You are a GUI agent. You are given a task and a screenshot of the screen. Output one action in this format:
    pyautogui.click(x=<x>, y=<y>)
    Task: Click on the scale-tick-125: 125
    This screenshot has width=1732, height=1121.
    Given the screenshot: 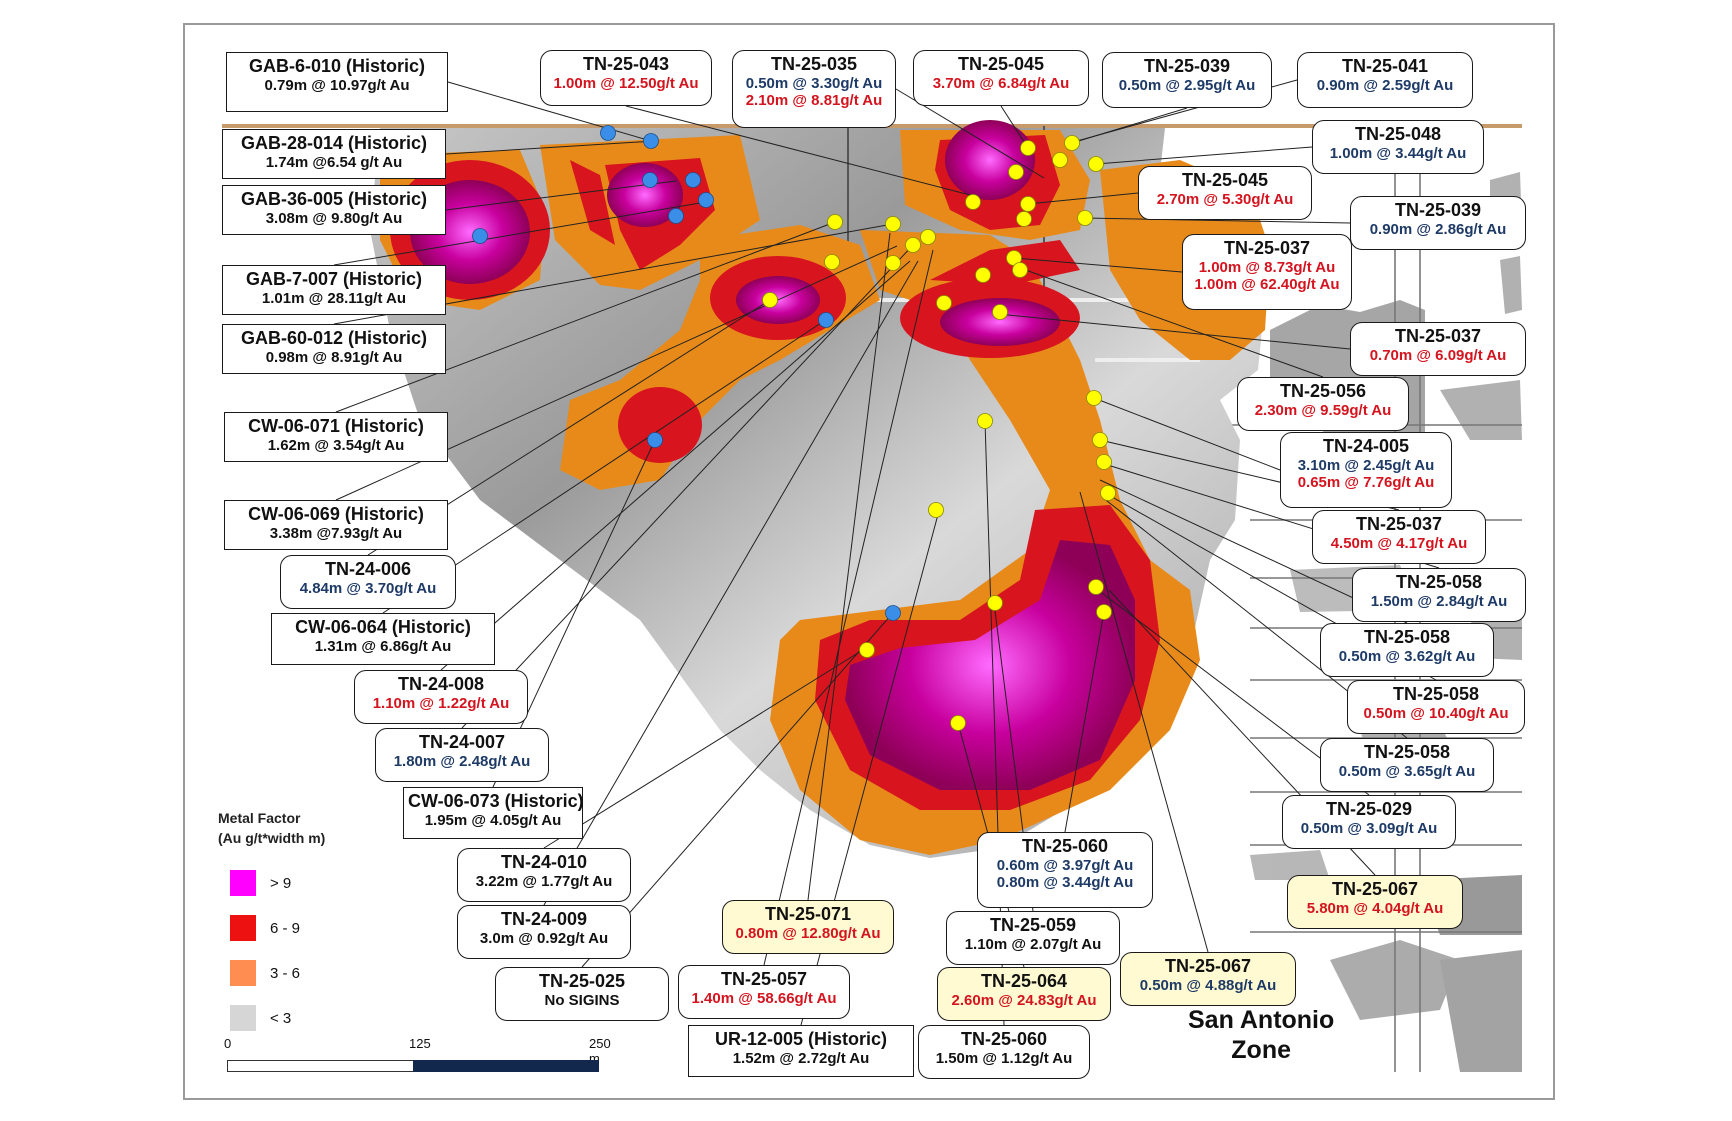 What is the action you would take?
    pyautogui.click(x=420, y=1043)
    